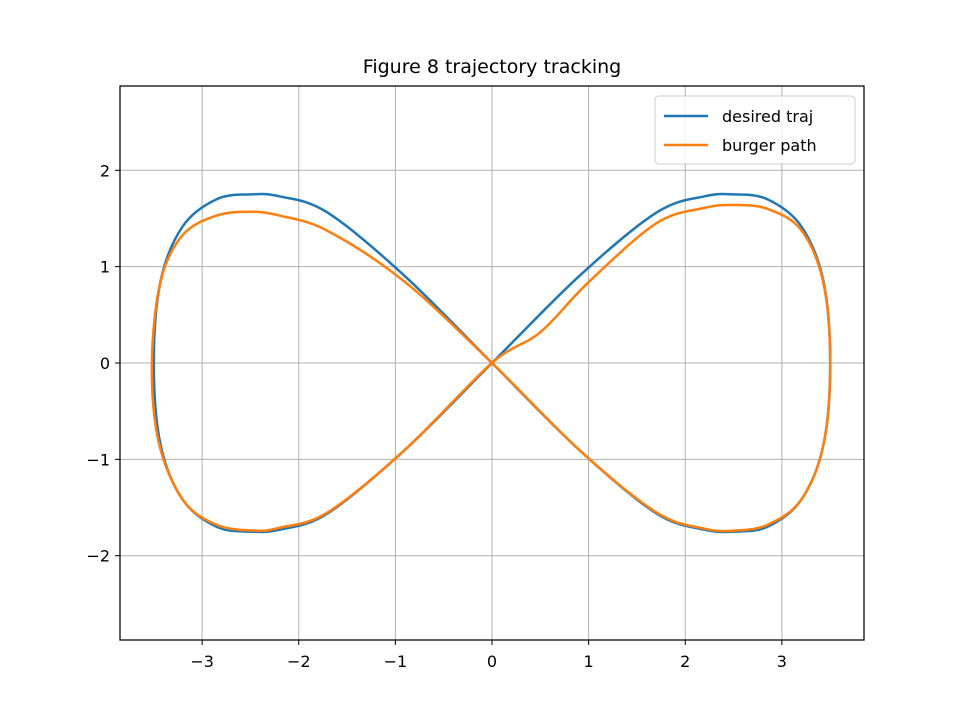 Image resolution: width=960 pixels, height=724 pixels. I want to click on legend-label-burger-path: burger path, so click(769, 145).